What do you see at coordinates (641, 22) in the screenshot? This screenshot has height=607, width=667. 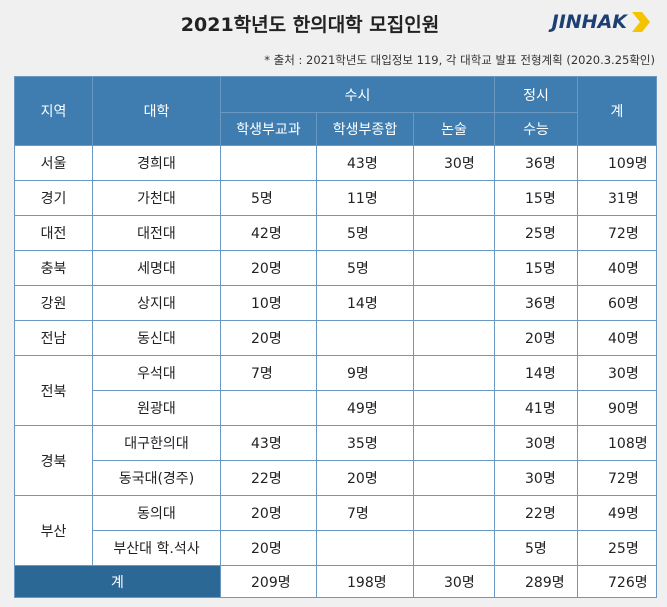 I see `logo-arrow` at bounding box center [641, 22].